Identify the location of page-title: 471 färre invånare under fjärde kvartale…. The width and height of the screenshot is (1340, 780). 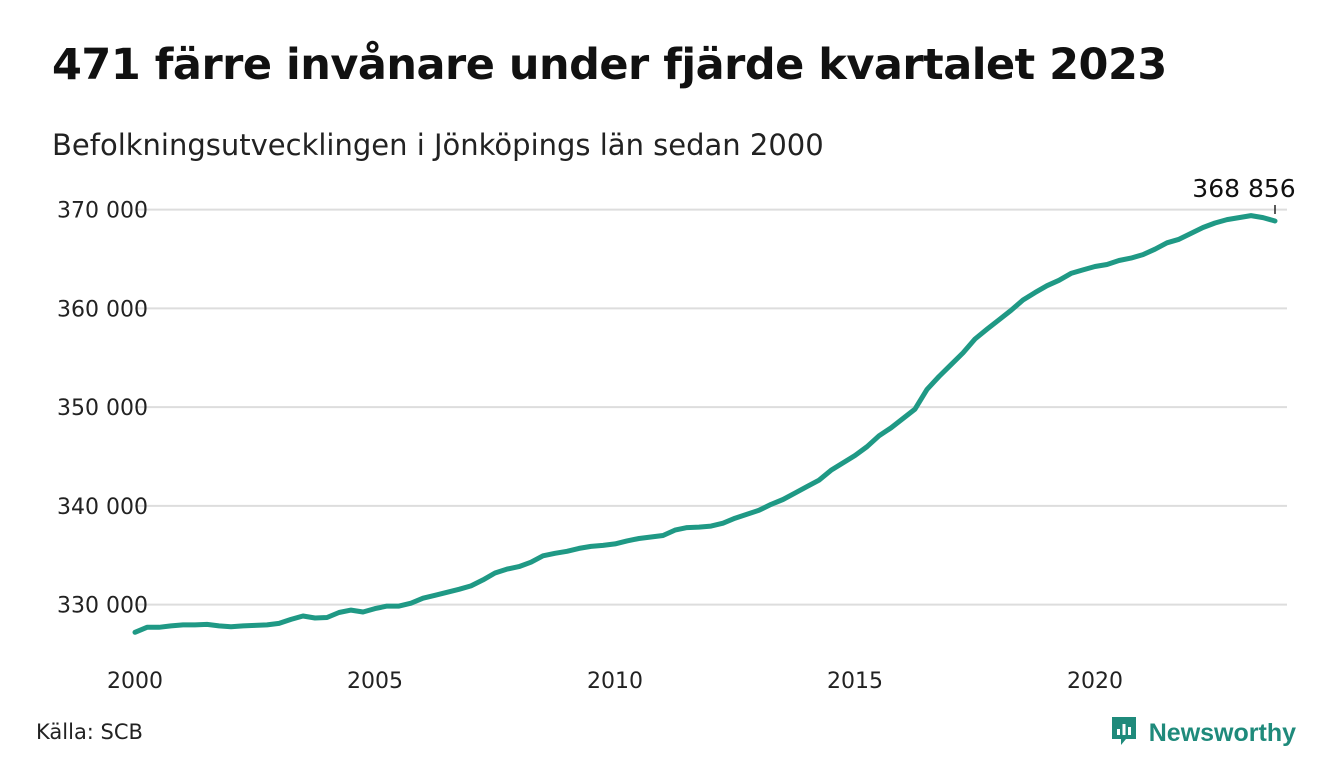
(609, 65).